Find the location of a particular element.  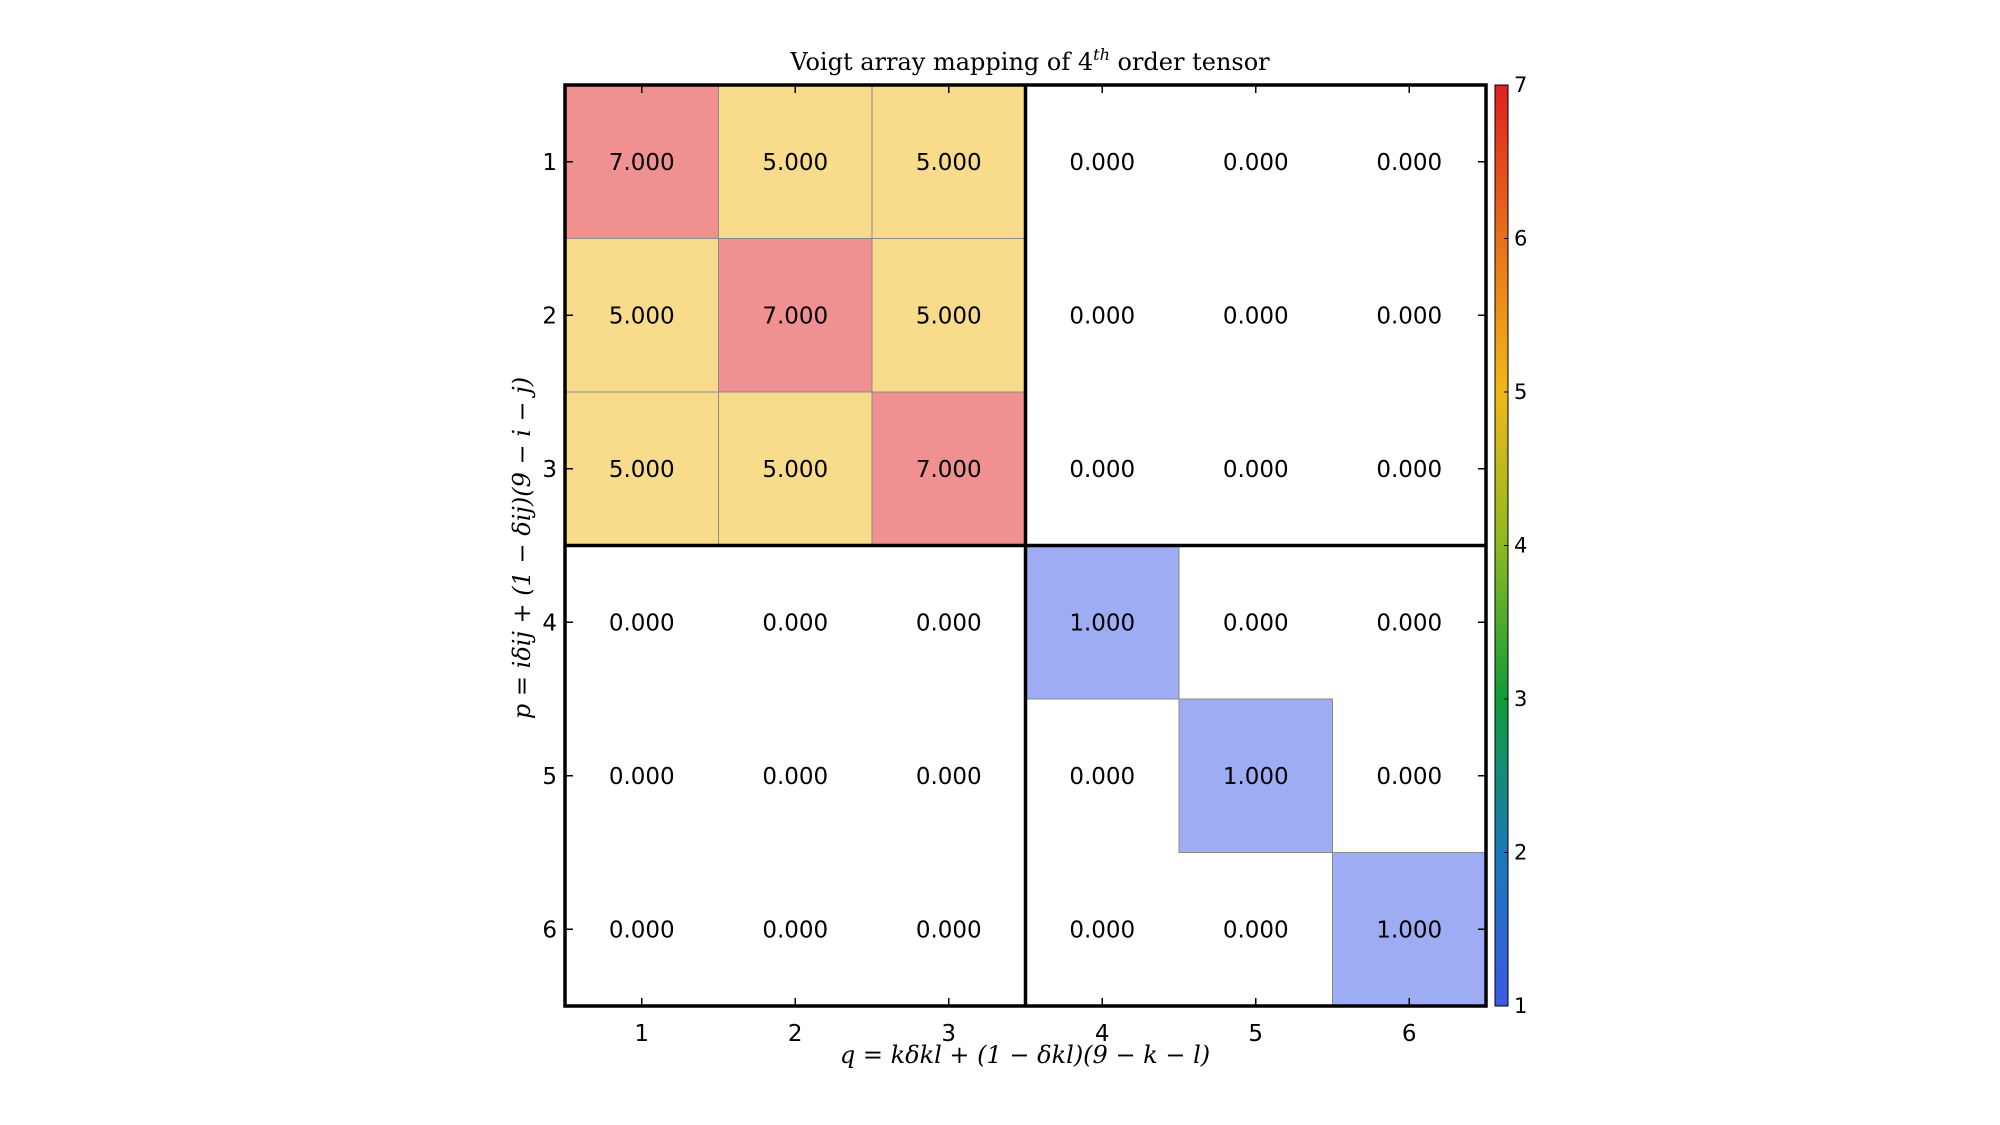

heatmap-cell-r1-c2 is located at coordinates (795, 161).